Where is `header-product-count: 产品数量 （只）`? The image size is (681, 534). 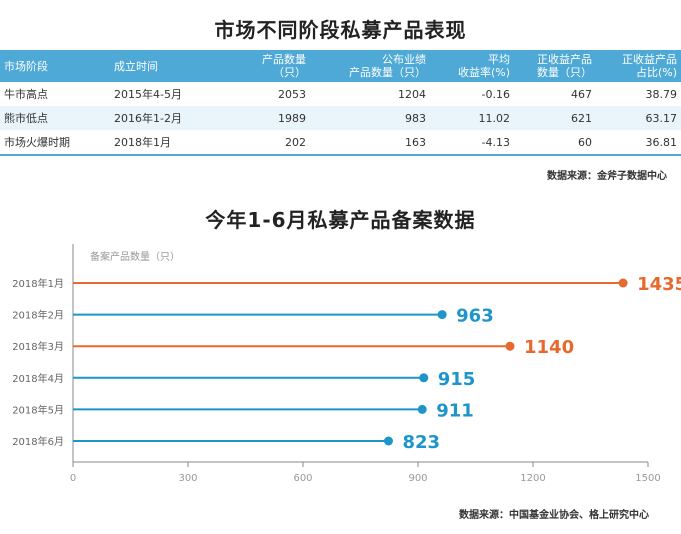
header-product-count: 产品数量 （只） is located at coordinates (270, 66).